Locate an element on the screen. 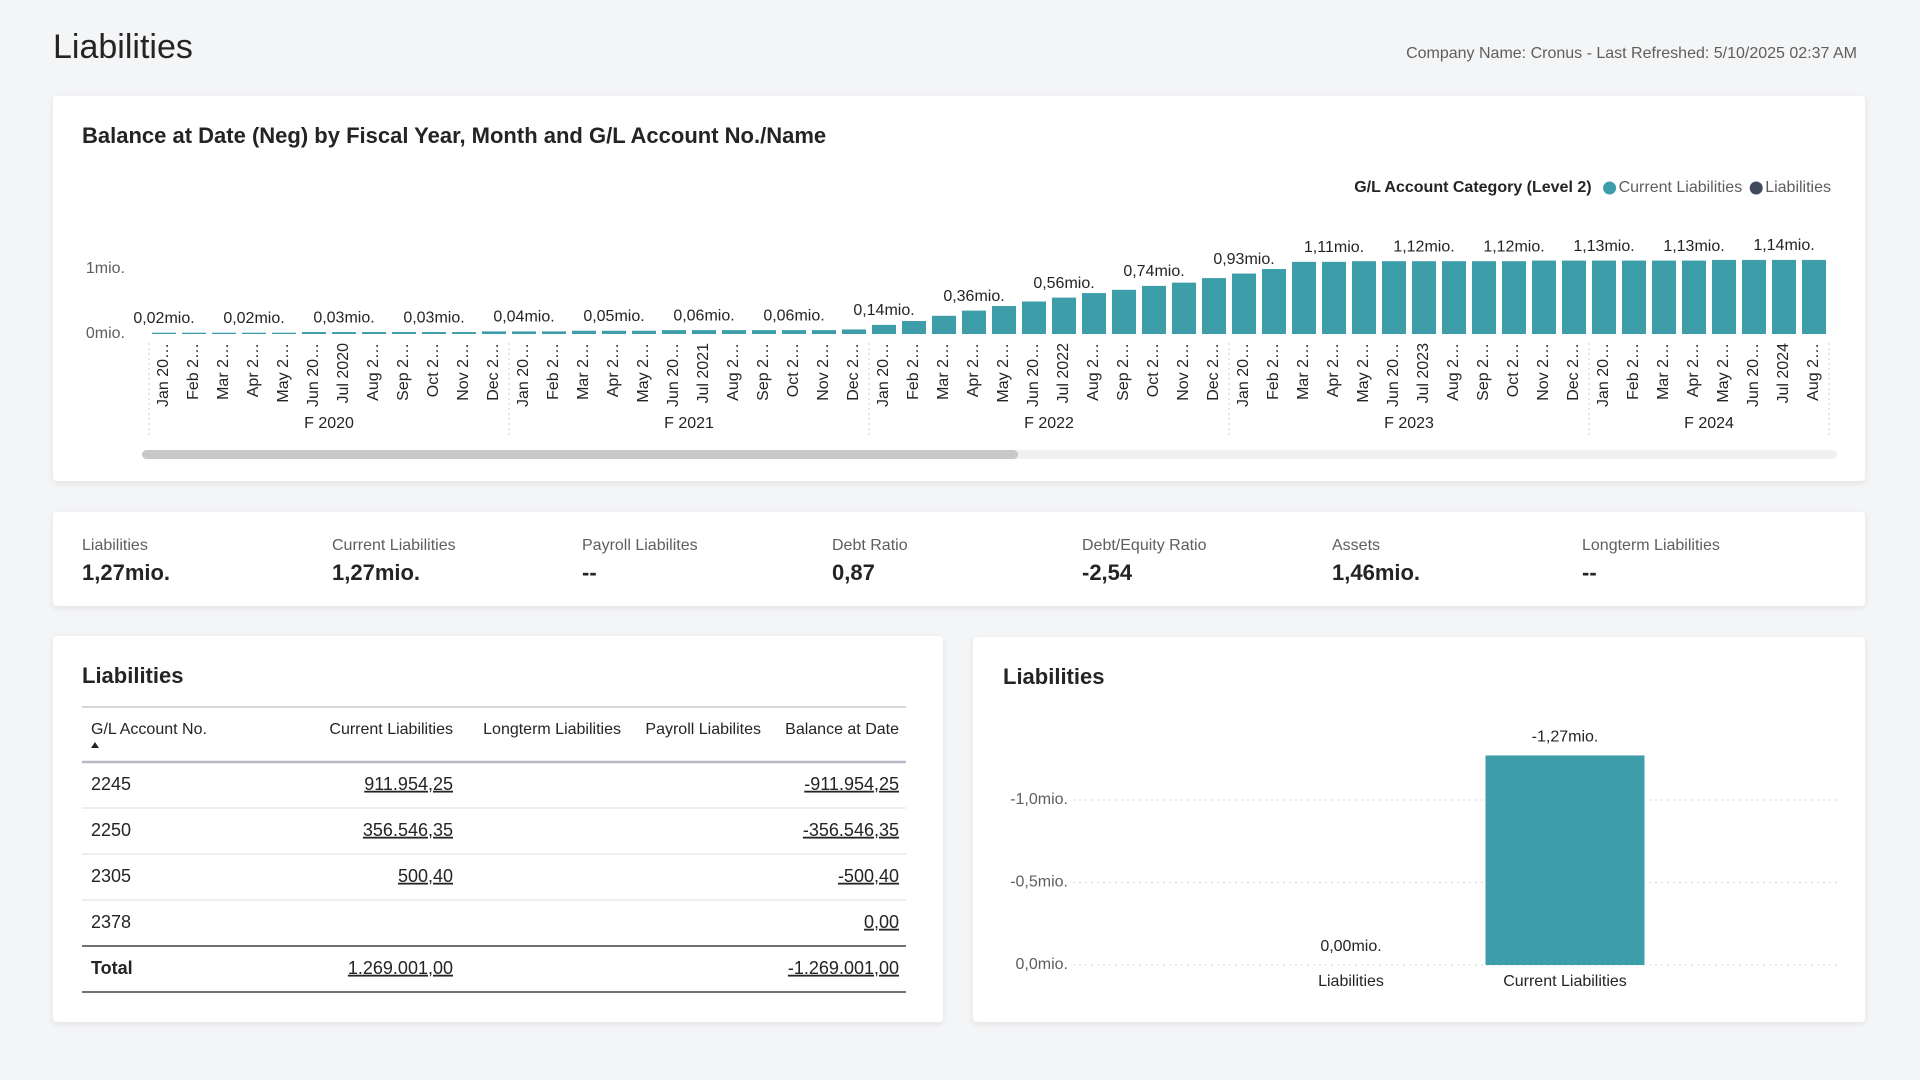  column-header: Current Liabilities is located at coordinates (391, 729).